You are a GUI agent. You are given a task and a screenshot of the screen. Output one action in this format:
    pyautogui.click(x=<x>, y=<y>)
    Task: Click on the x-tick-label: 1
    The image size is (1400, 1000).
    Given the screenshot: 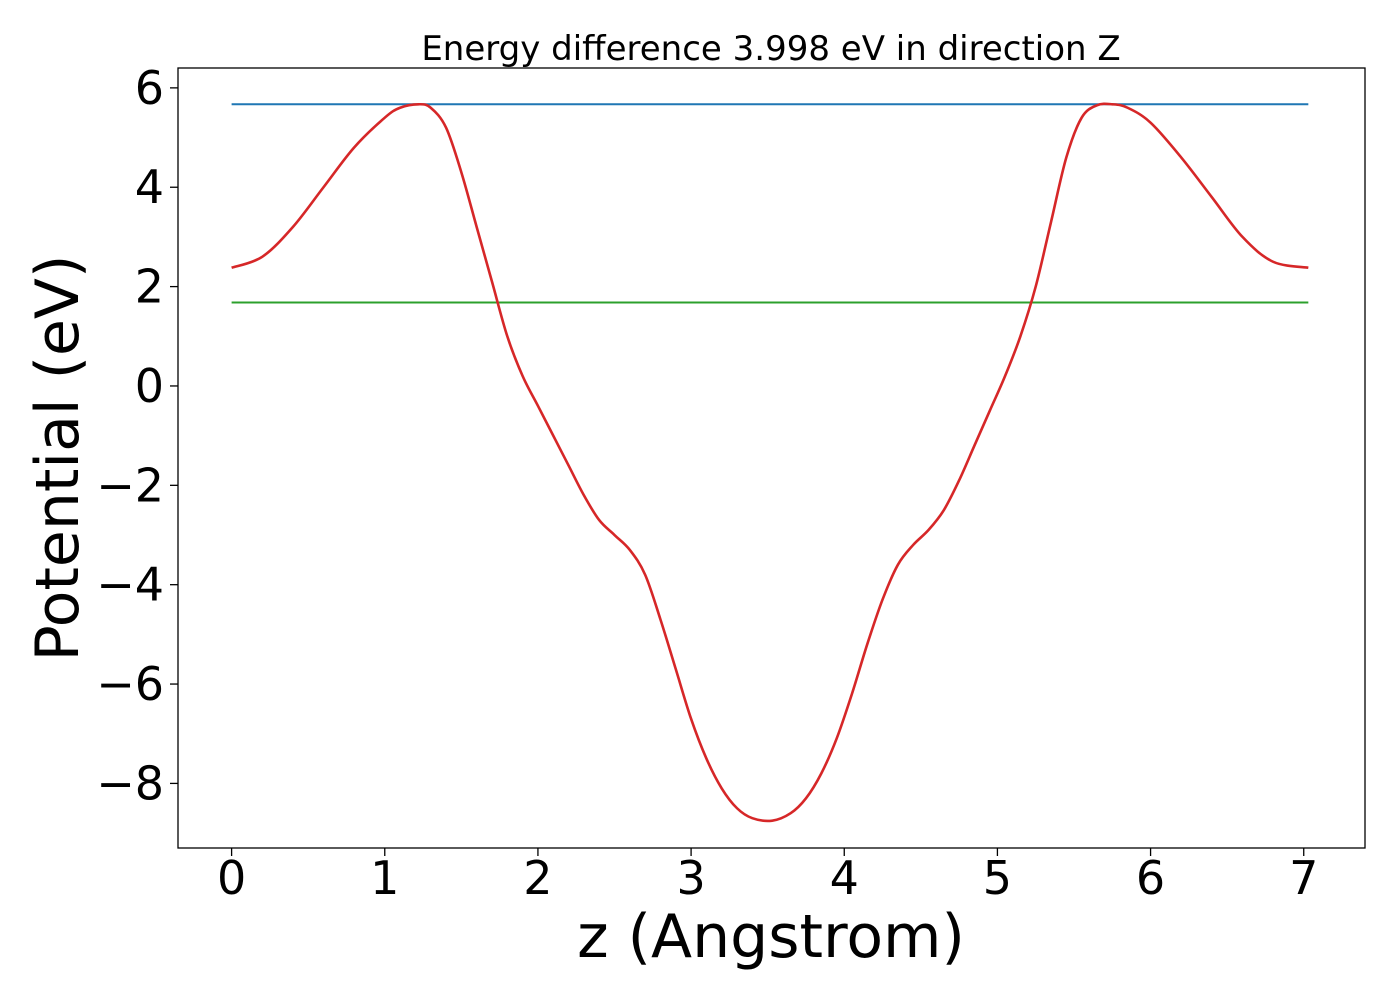 What is the action you would take?
    pyautogui.click(x=384, y=878)
    